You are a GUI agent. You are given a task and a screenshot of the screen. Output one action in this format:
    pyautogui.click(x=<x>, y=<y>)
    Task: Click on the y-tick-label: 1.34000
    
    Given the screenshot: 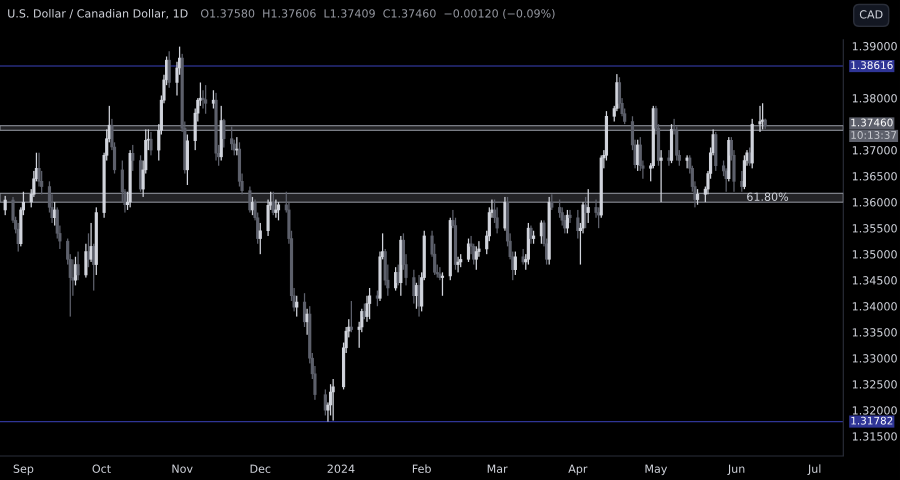 What is the action you would take?
    pyautogui.click(x=874, y=306)
    